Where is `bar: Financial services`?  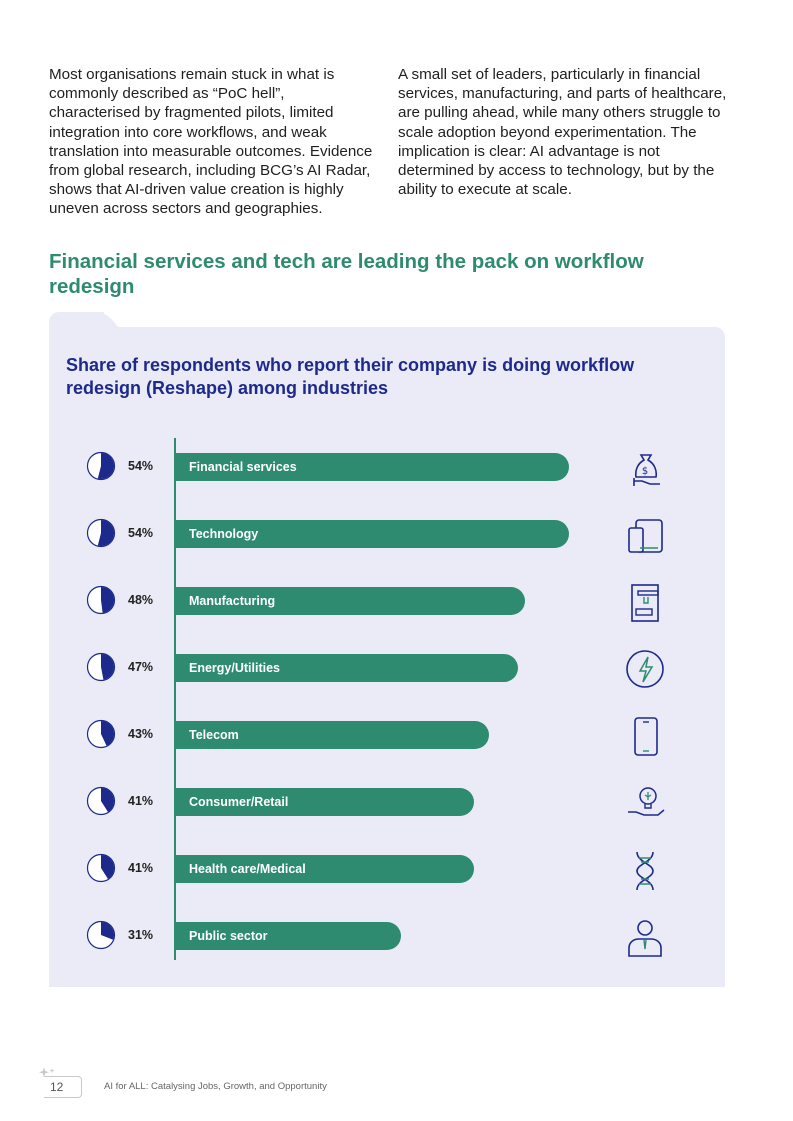
bar: Financial services is located at coordinates (372, 467).